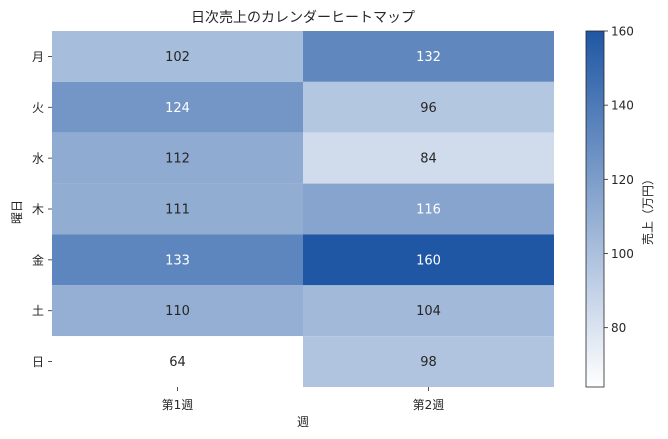  What do you see at coordinates (38, 57) in the screenshot?
I see `y-tick-label: 月` at bounding box center [38, 57].